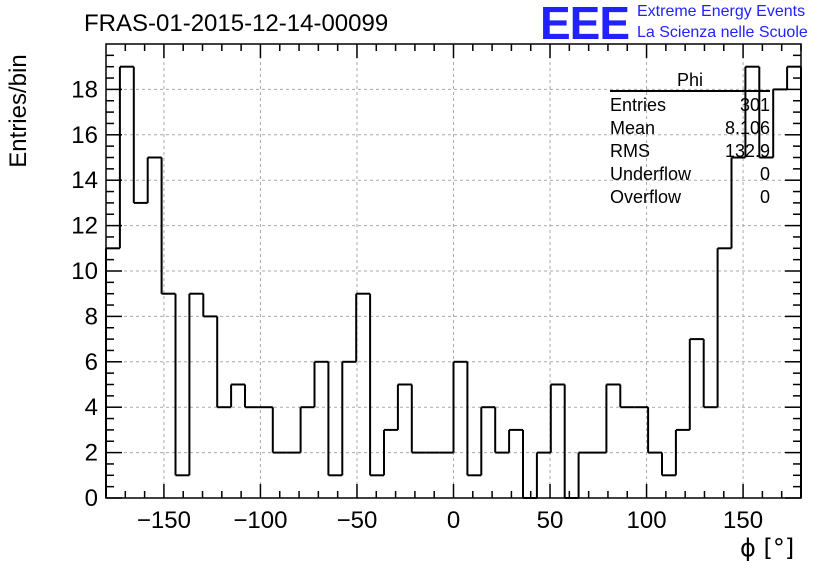  I want to click on stats-row-underflow: Underflow 0, so click(690, 174).